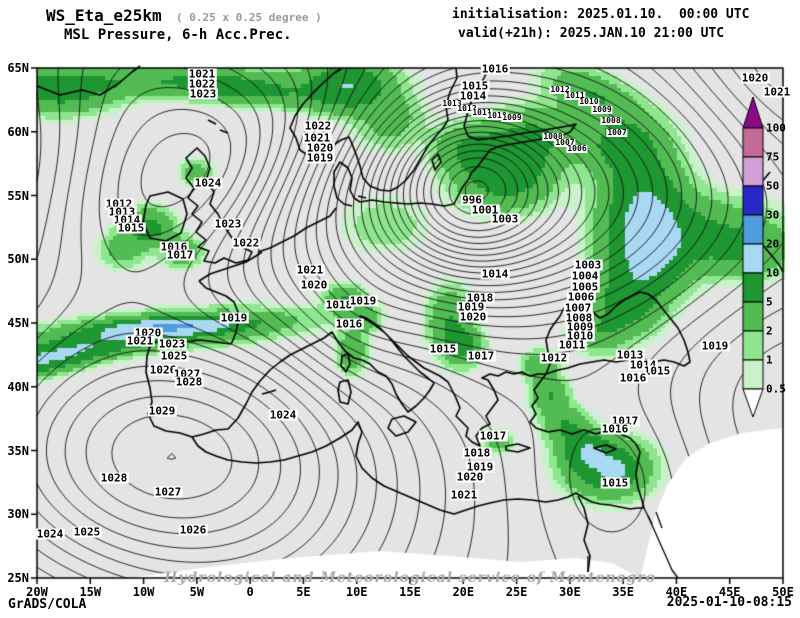 Image resolution: width=800 pixels, height=618 pixels. I want to click on isobar-label: 1029, so click(162, 411).